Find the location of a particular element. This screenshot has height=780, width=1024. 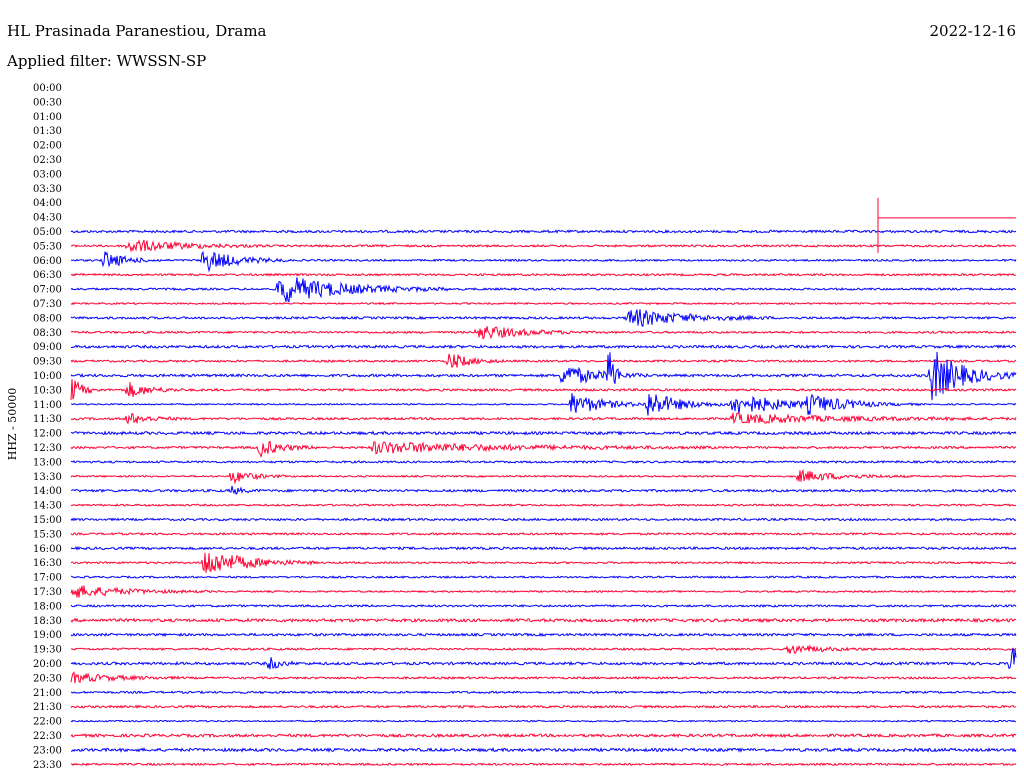

y-tick-label: 02:00 is located at coordinates (47, 146).